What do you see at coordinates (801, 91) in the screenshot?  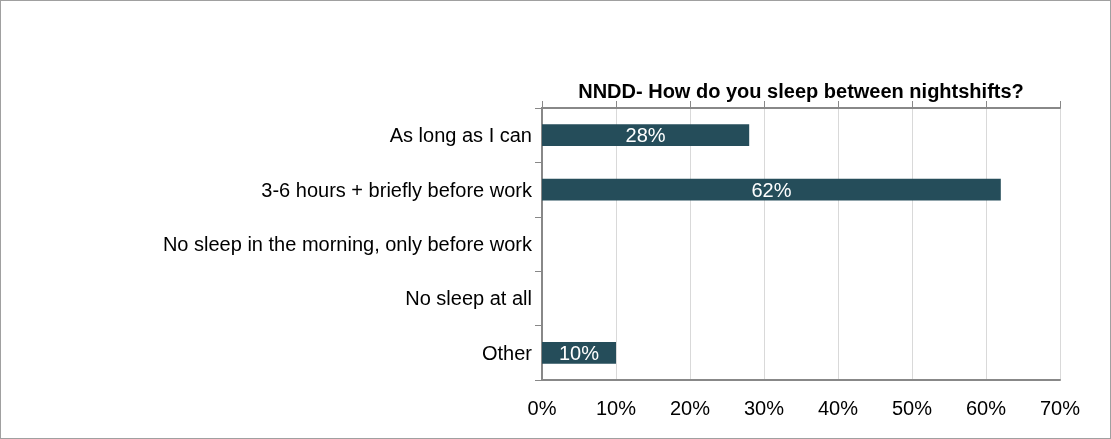 I see `chart-title: NNDD- How do you sleep between nightshifts?` at bounding box center [801, 91].